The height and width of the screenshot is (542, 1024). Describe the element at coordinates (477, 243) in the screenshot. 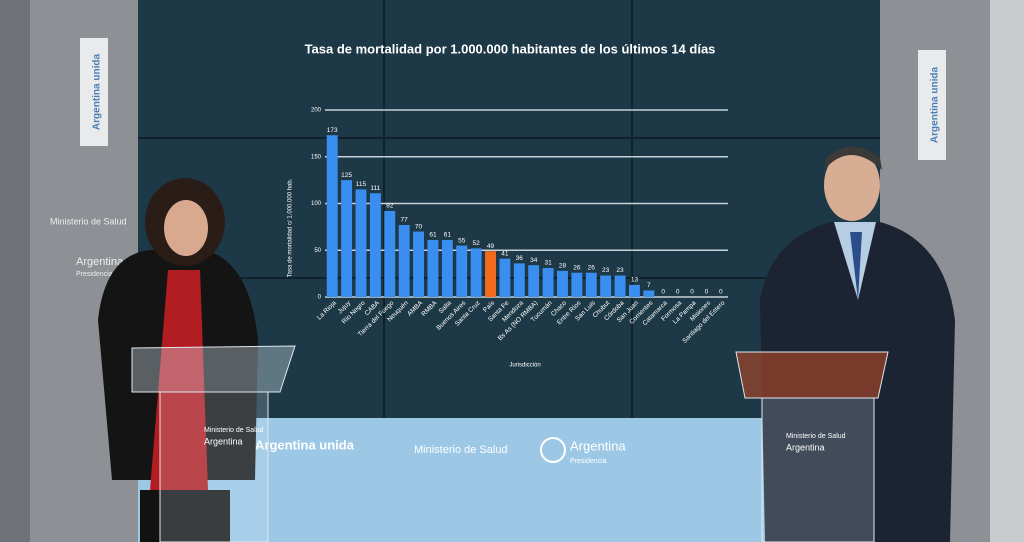

I see `value-label: 52` at that location.